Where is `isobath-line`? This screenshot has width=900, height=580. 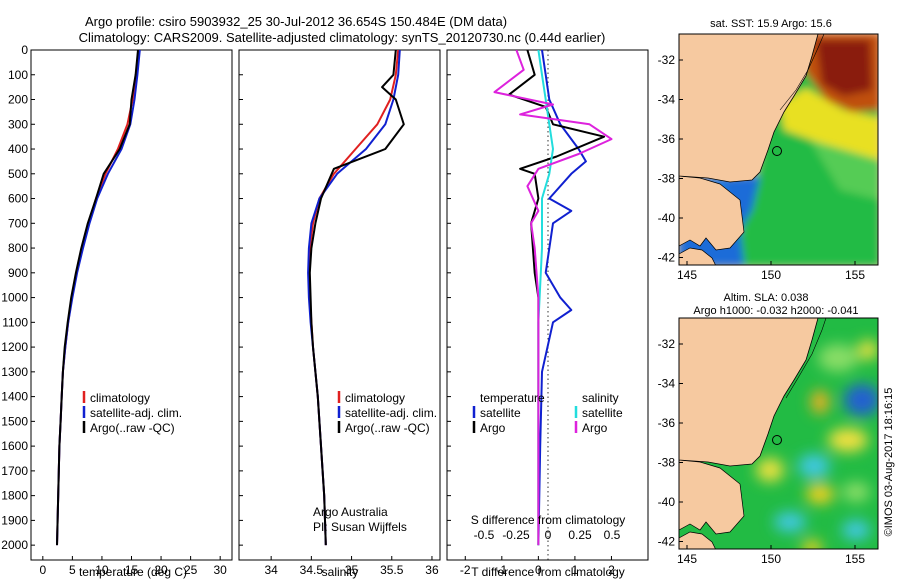 isobath-line is located at coordinates (802, 72).